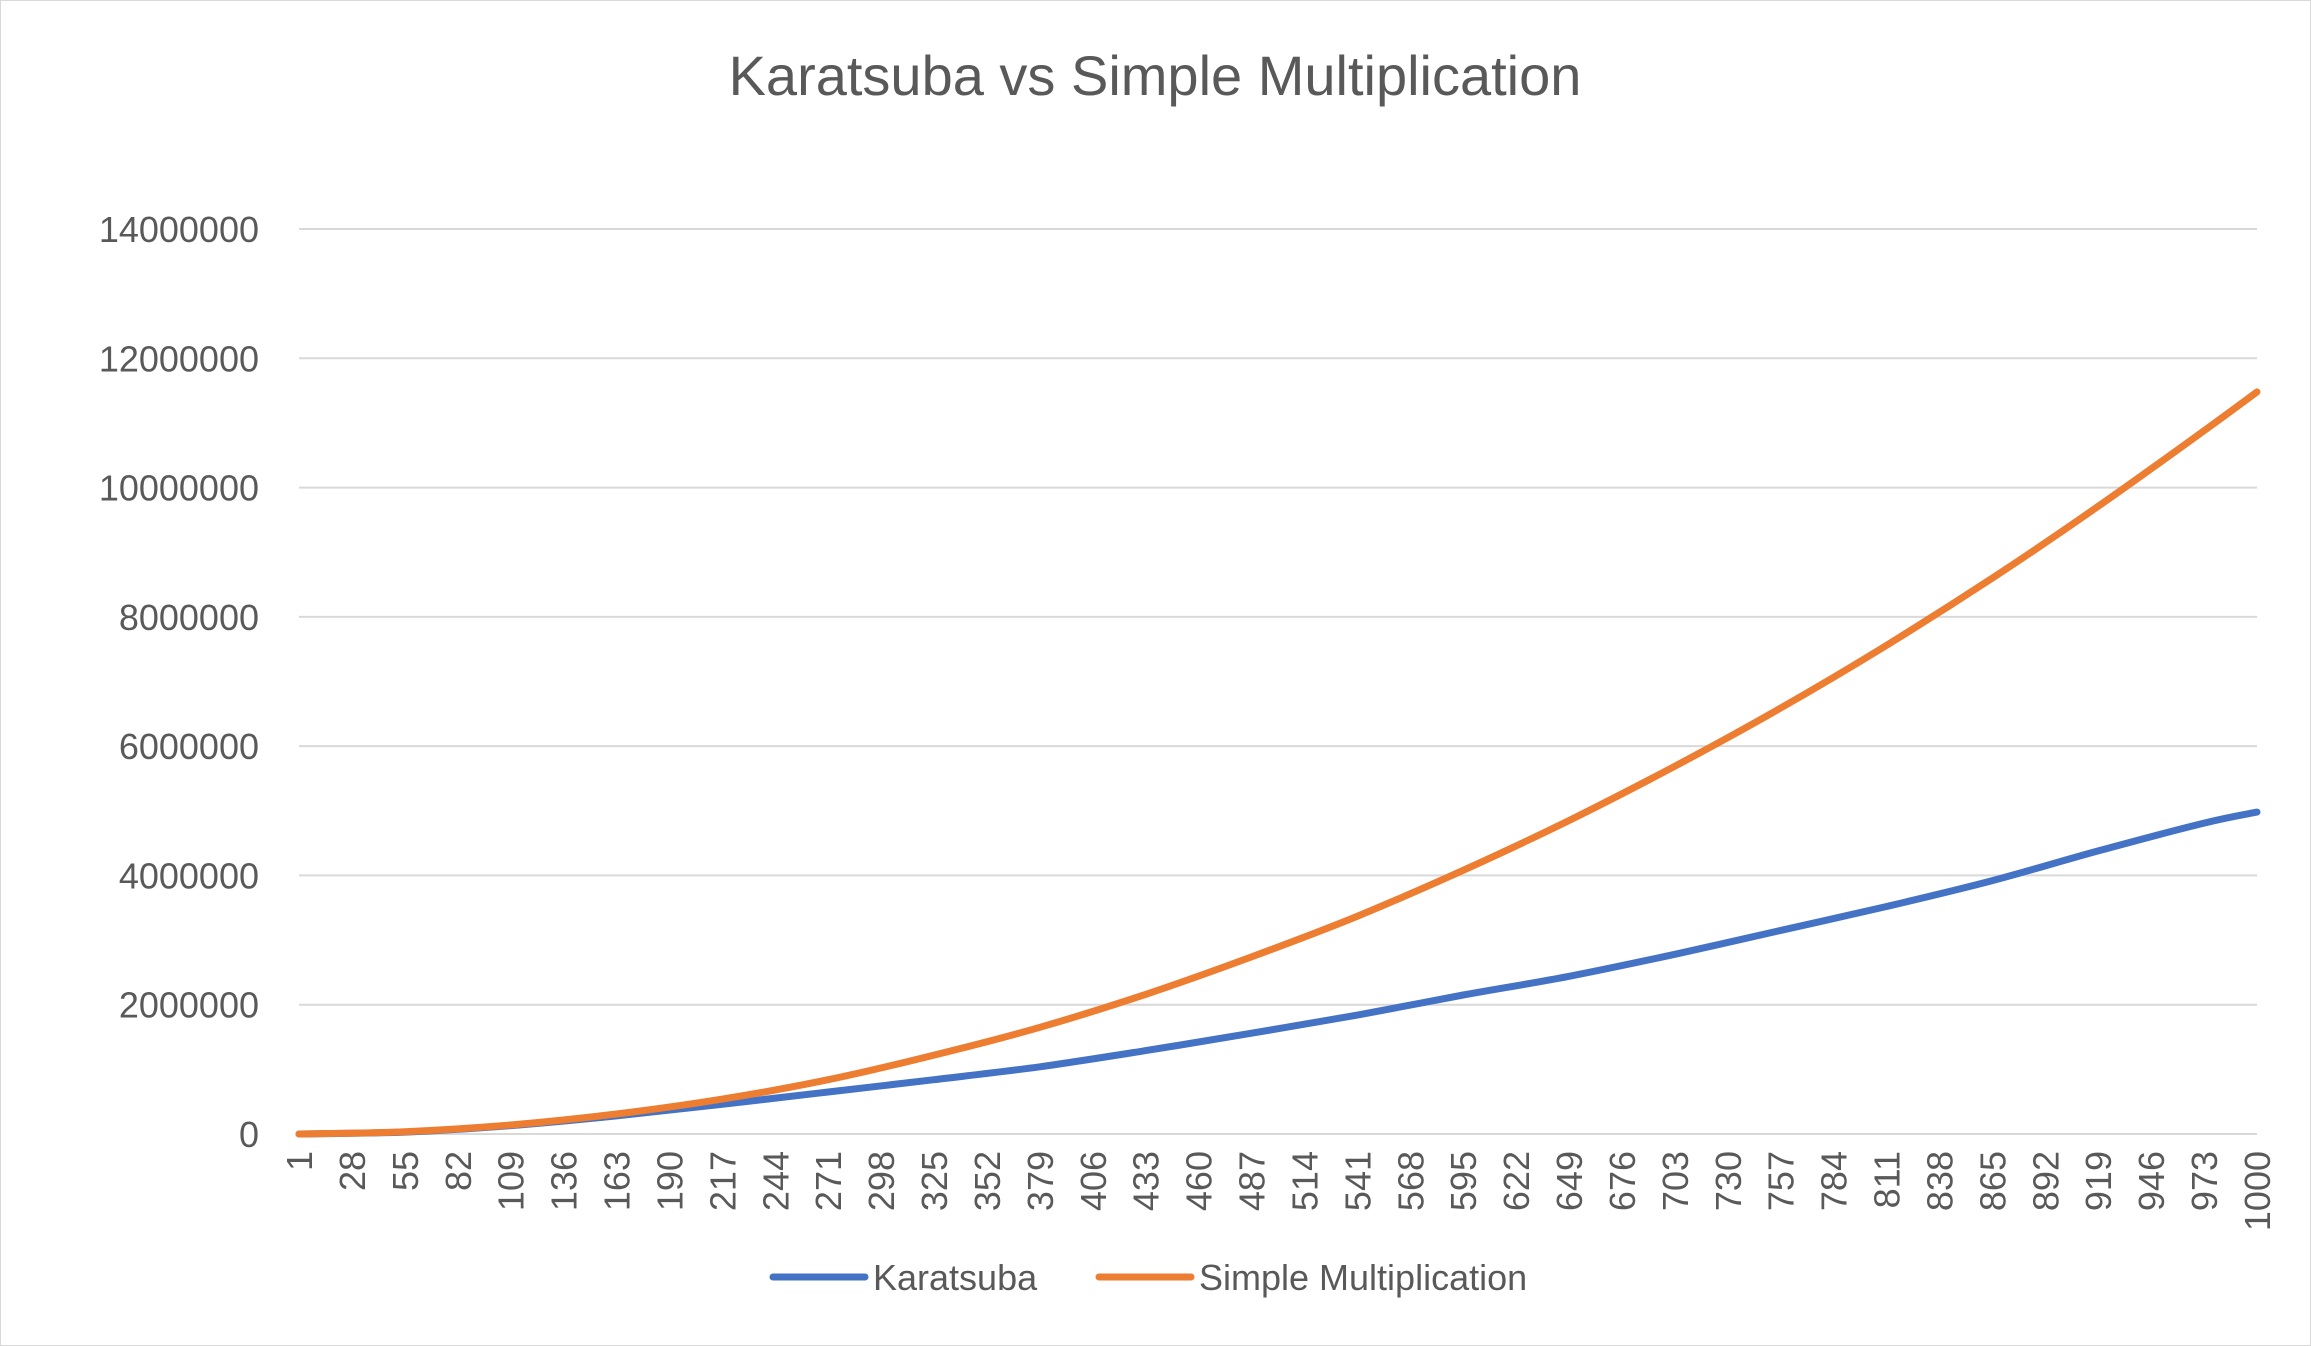  What do you see at coordinates (2151, 1181) in the screenshot?
I see `x-tick-label: 946` at bounding box center [2151, 1181].